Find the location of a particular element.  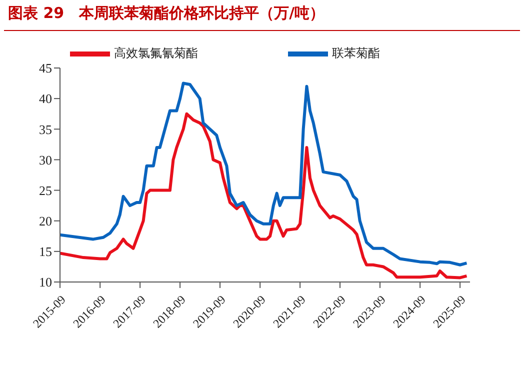

legend-label: 联苯菊酯 is located at coordinates (356, 53).